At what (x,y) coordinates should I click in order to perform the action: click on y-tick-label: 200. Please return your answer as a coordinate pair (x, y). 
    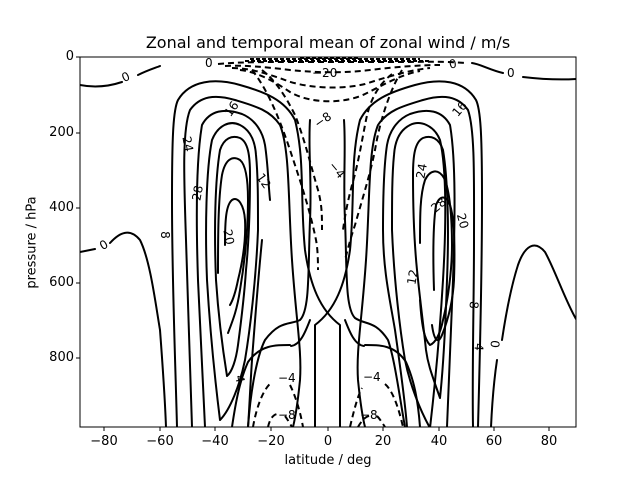
    Looking at the image, I should click on (61, 132).